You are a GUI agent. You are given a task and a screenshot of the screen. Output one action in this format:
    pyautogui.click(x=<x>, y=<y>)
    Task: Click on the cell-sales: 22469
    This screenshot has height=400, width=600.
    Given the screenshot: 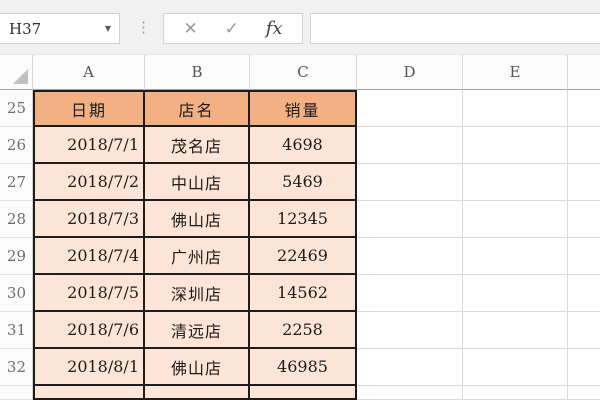 What is the action you would take?
    pyautogui.click(x=303, y=256)
    